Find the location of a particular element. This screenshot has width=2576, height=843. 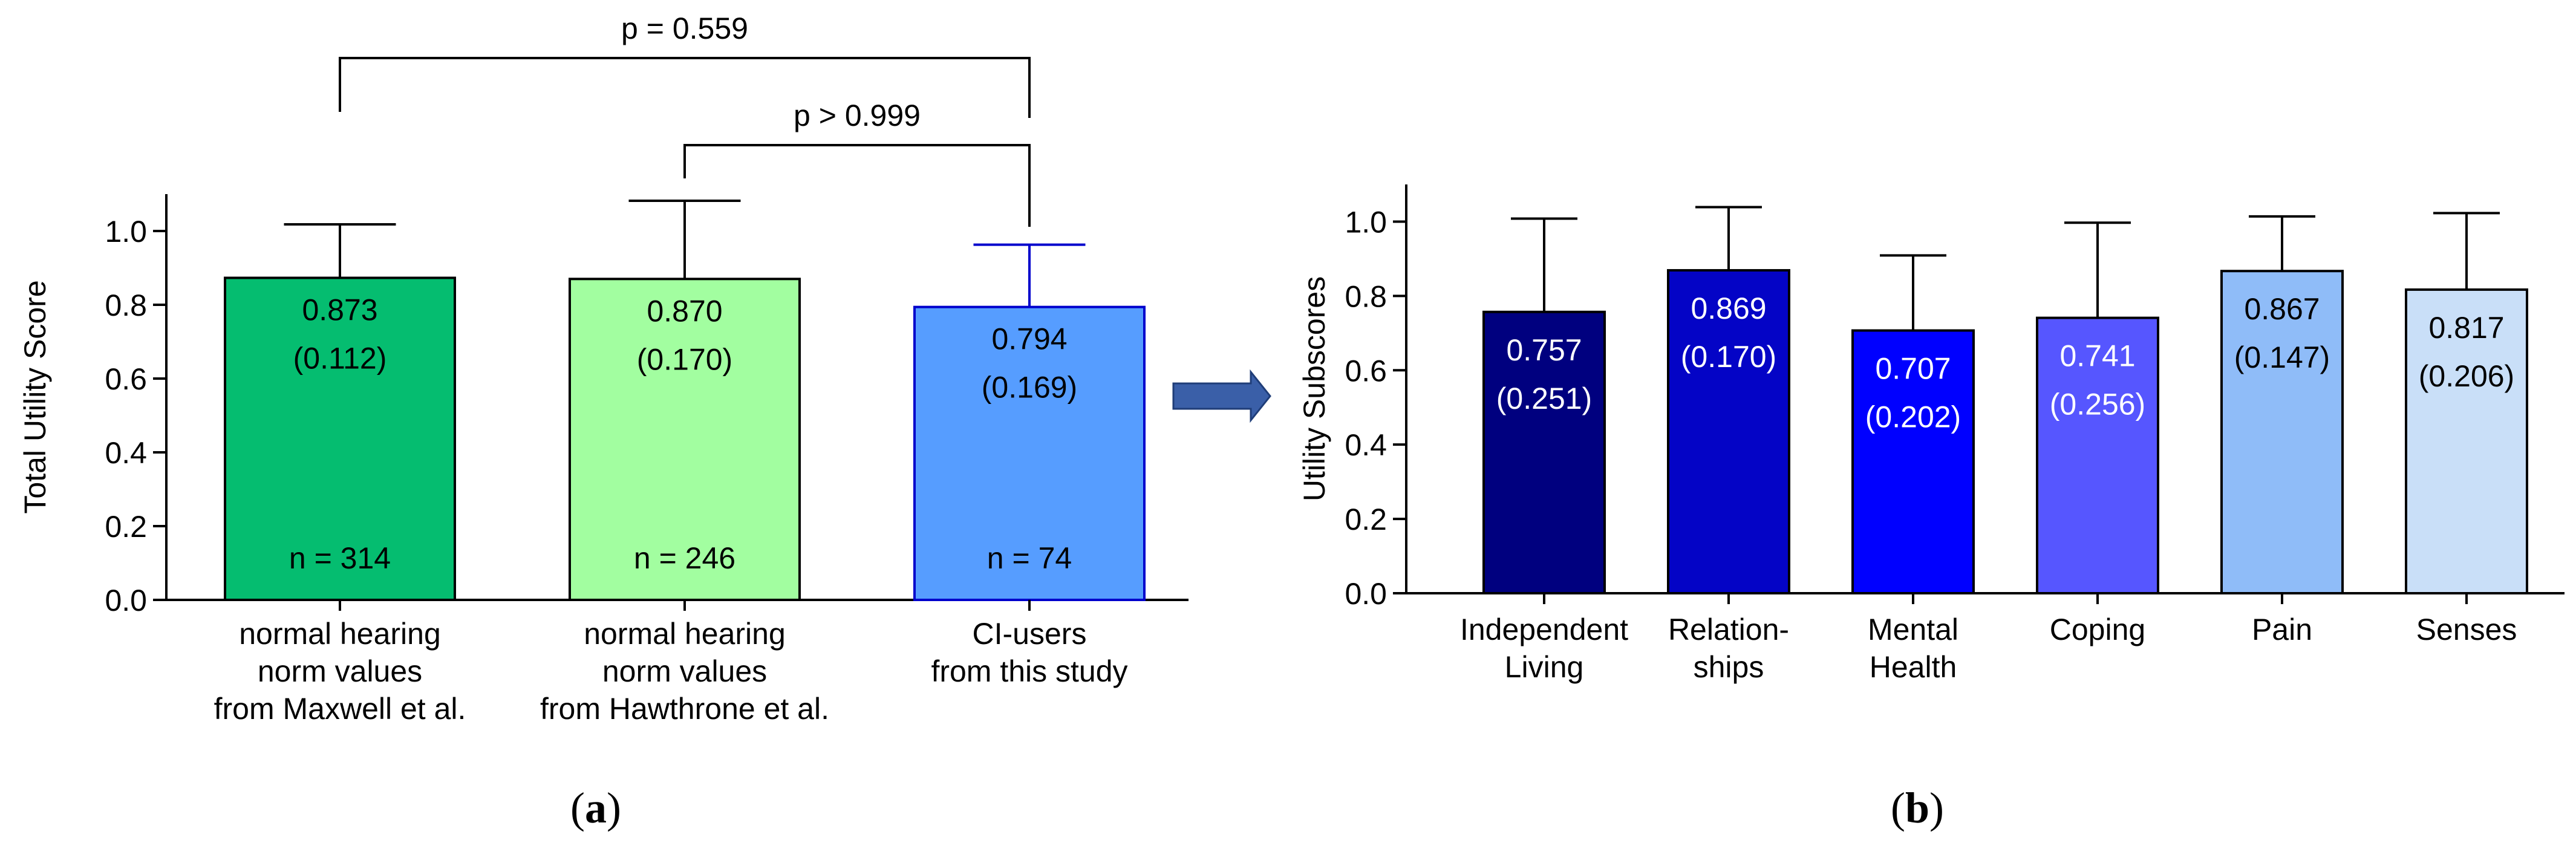

chart-a-y-tick-label: 0.8 is located at coordinates (126, 305).